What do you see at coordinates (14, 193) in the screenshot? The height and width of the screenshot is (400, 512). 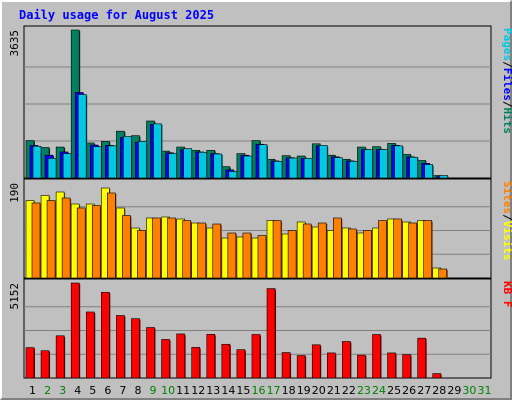 I see `y-max-label: 190` at bounding box center [14, 193].